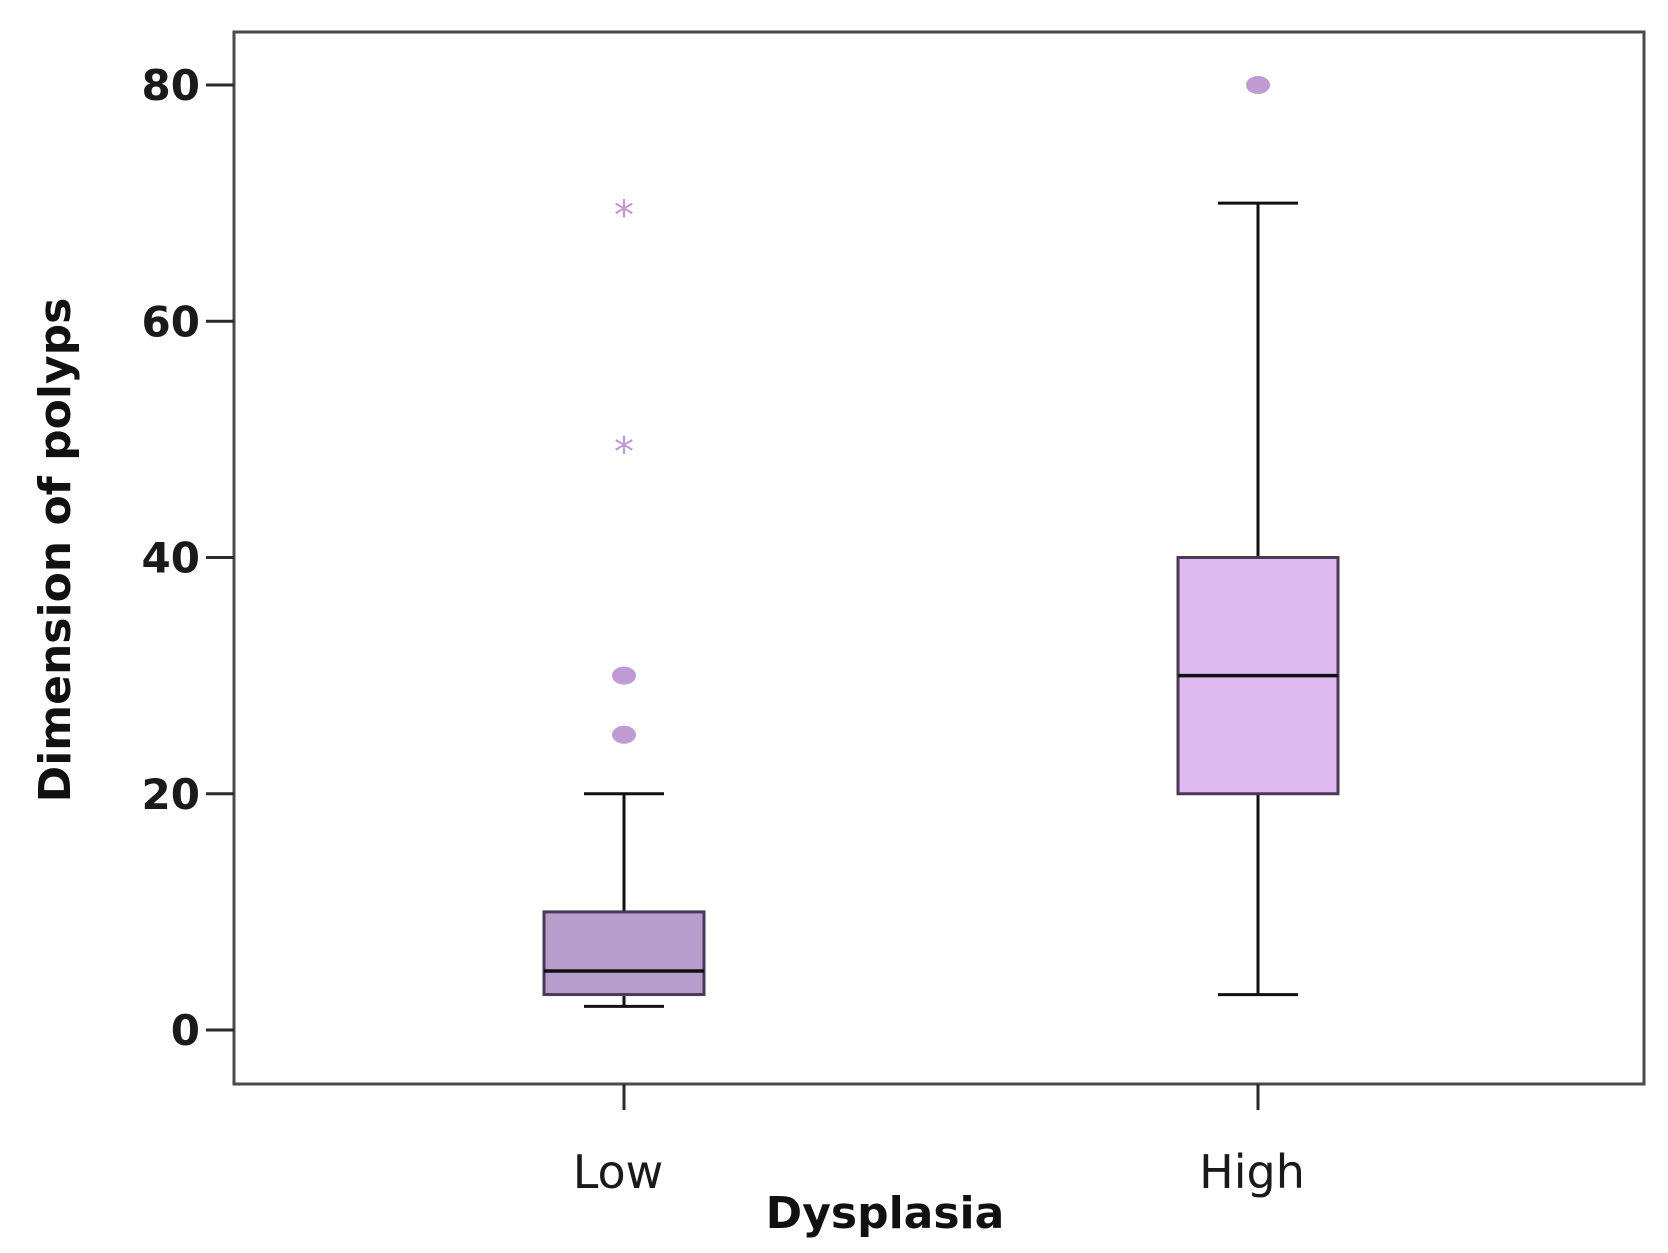 The image size is (1668, 1253). Describe the element at coordinates (171, 321) in the screenshot. I see `y-tick-label: 60` at that location.